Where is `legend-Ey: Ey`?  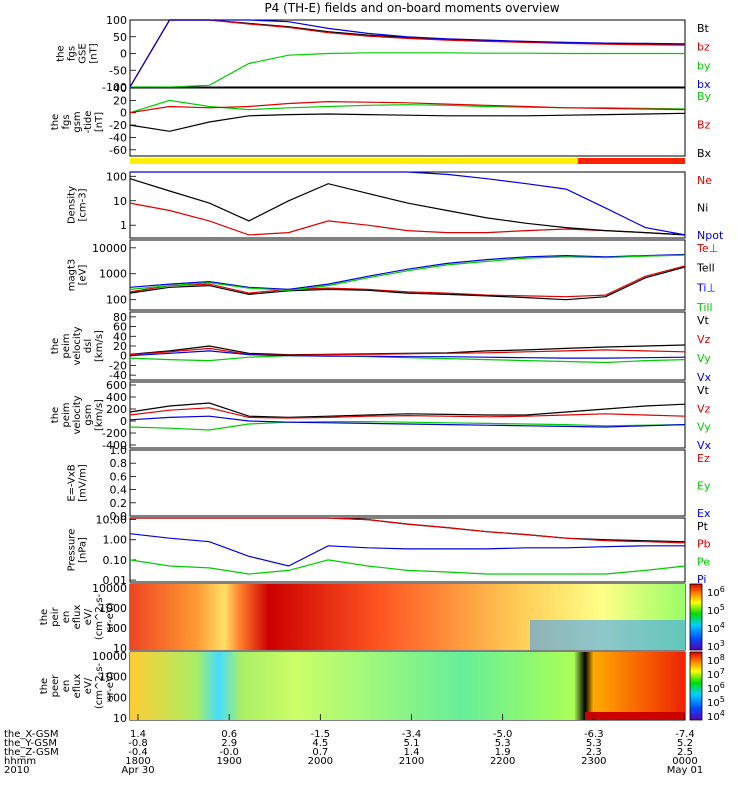
legend-Ey: Ey is located at coordinates (704, 486).